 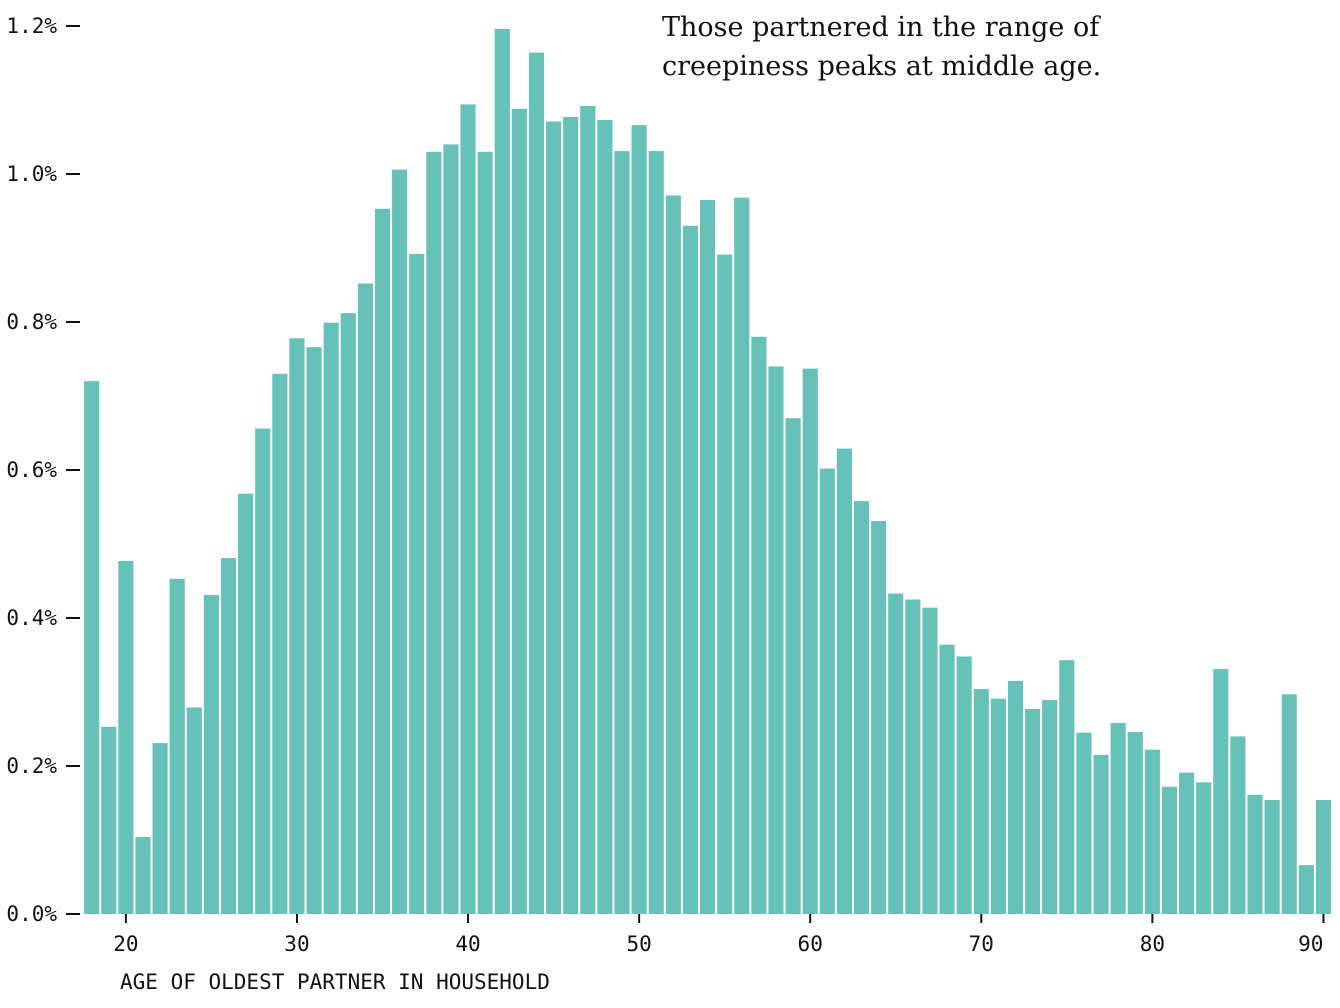 What do you see at coordinates (638, 944) in the screenshot?
I see `x-tick-label: 50` at bounding box center [638, 944].